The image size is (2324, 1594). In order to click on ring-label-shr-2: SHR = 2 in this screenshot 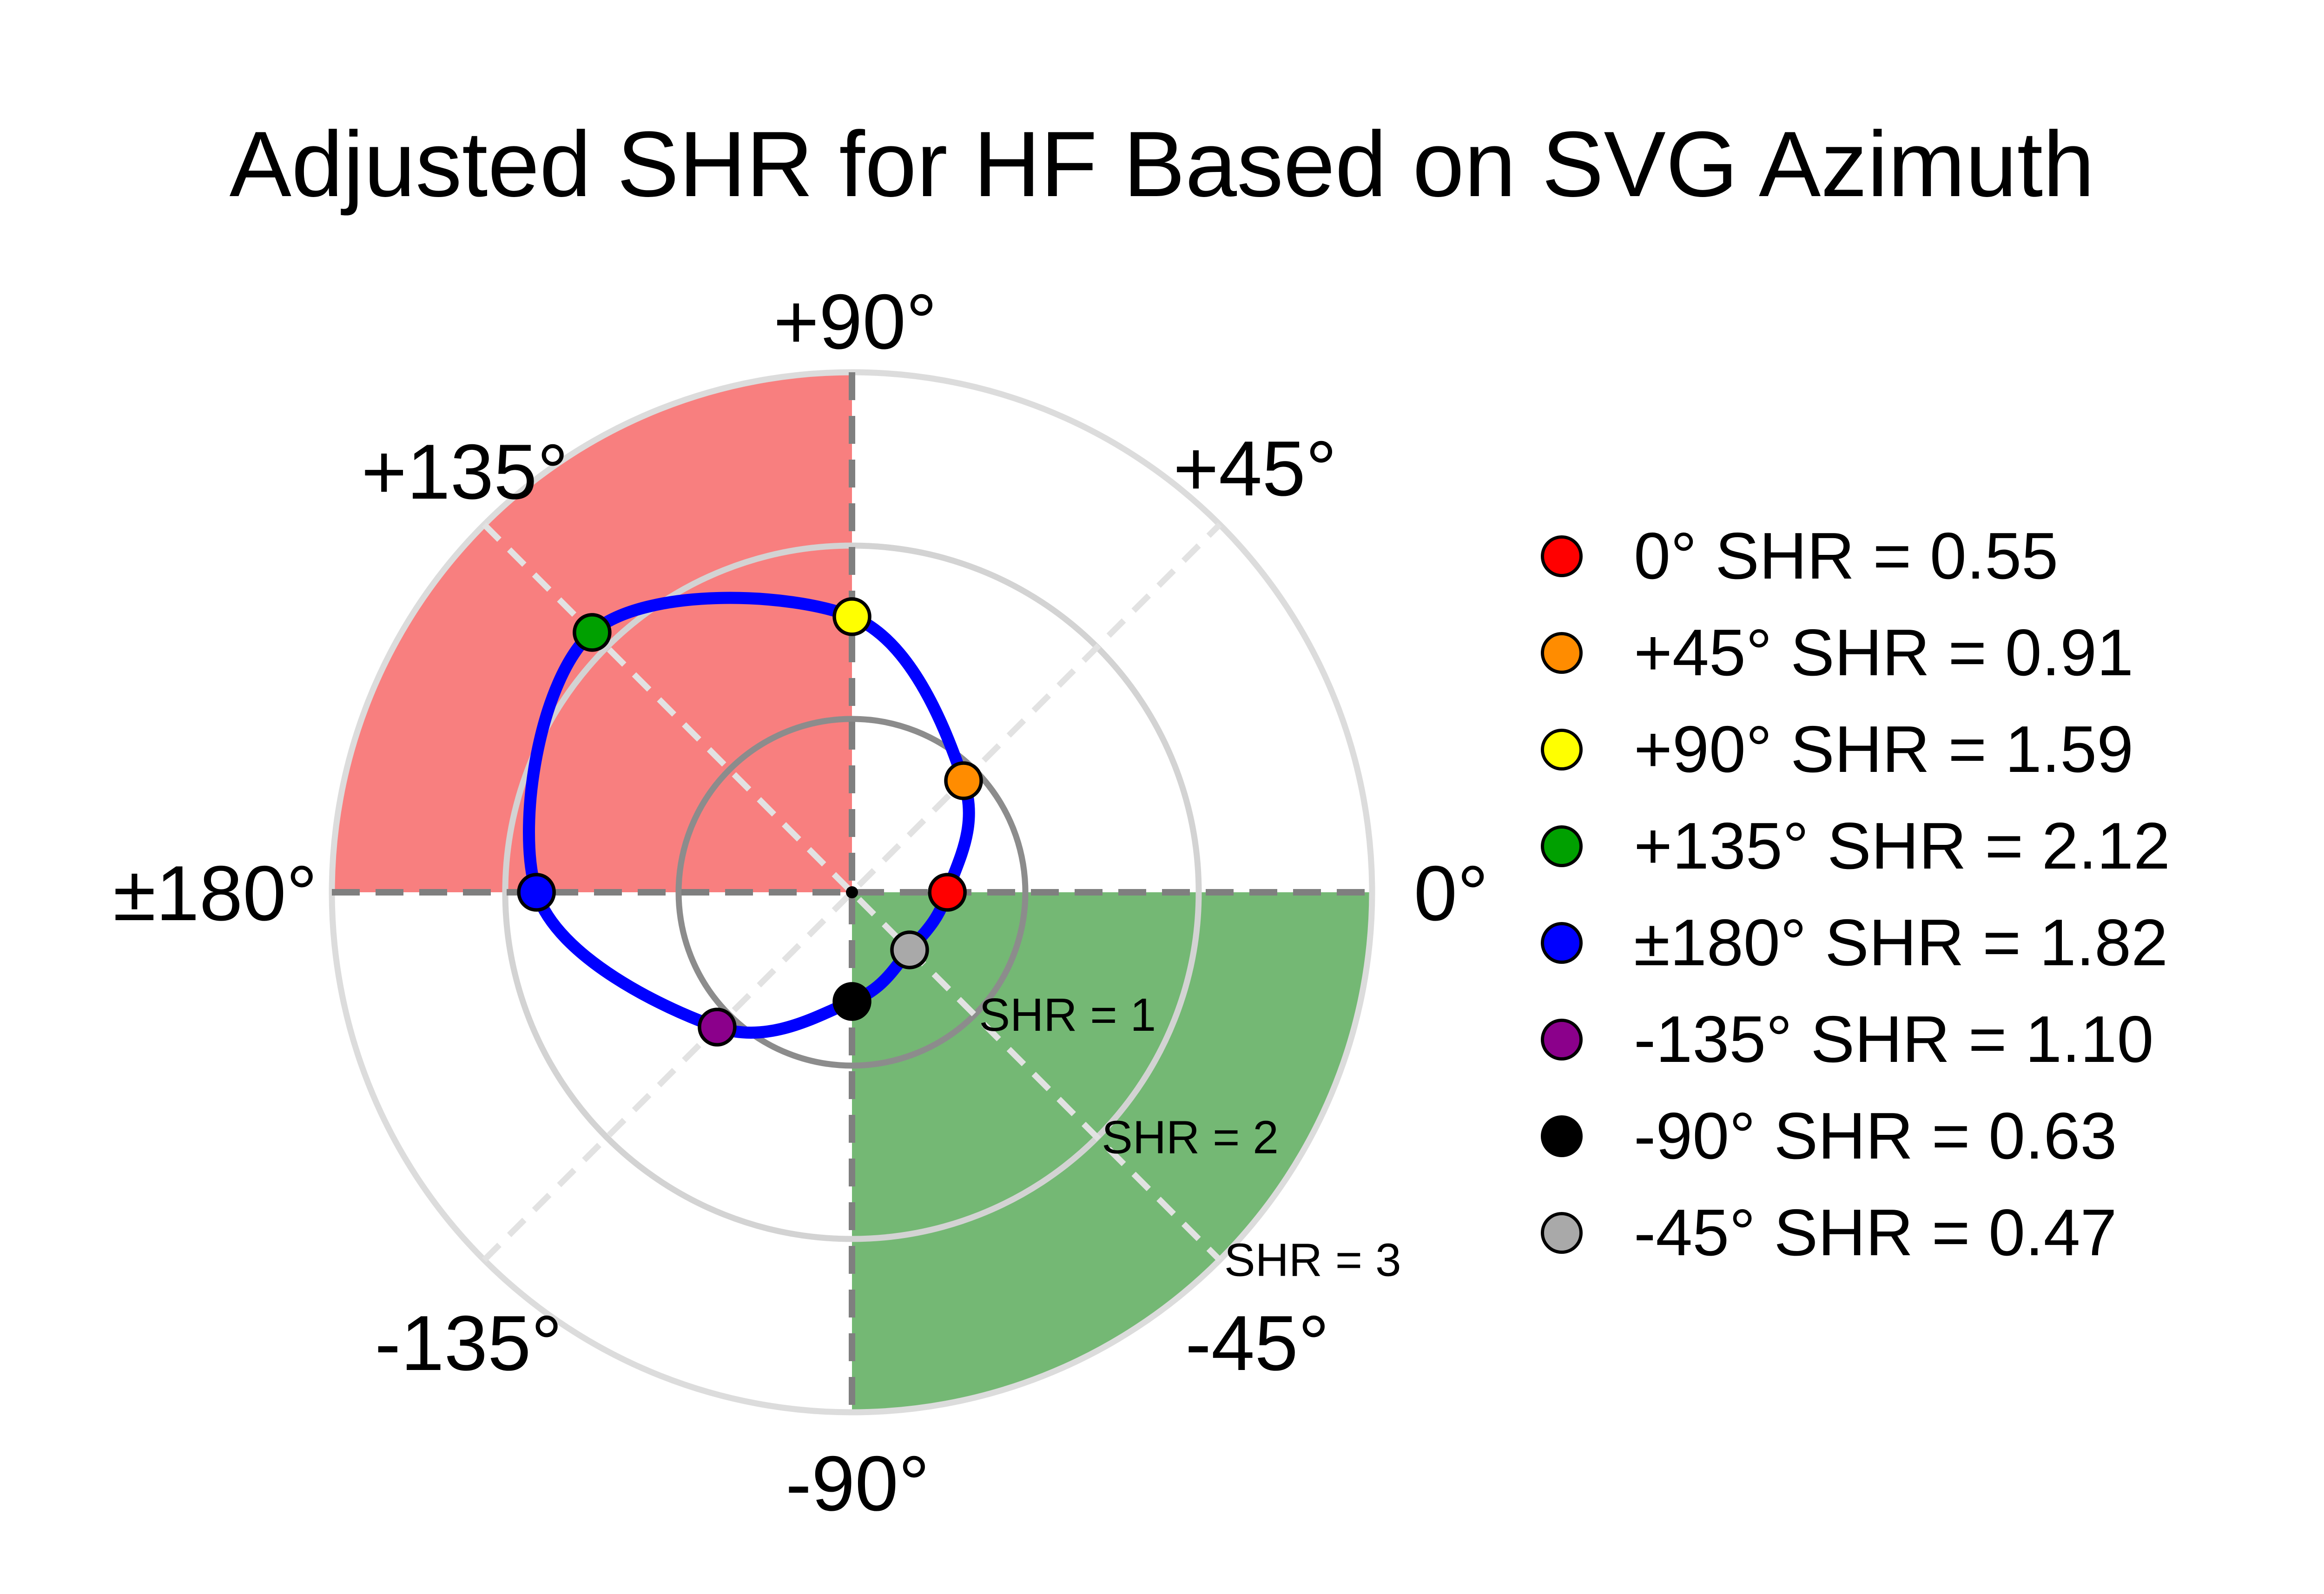, I will do `click(1190, 1138)`.